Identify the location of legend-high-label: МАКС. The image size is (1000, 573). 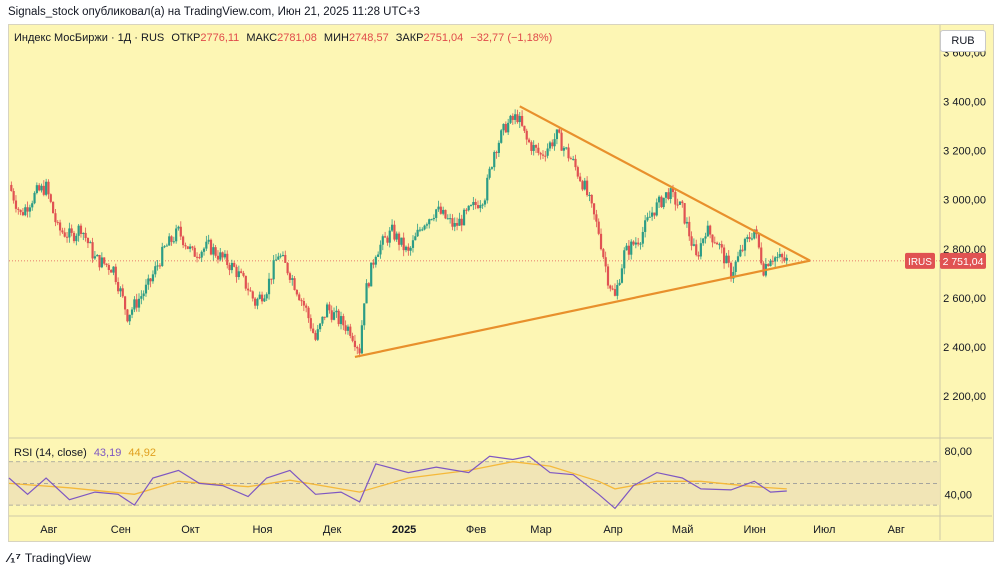
(262, 38).